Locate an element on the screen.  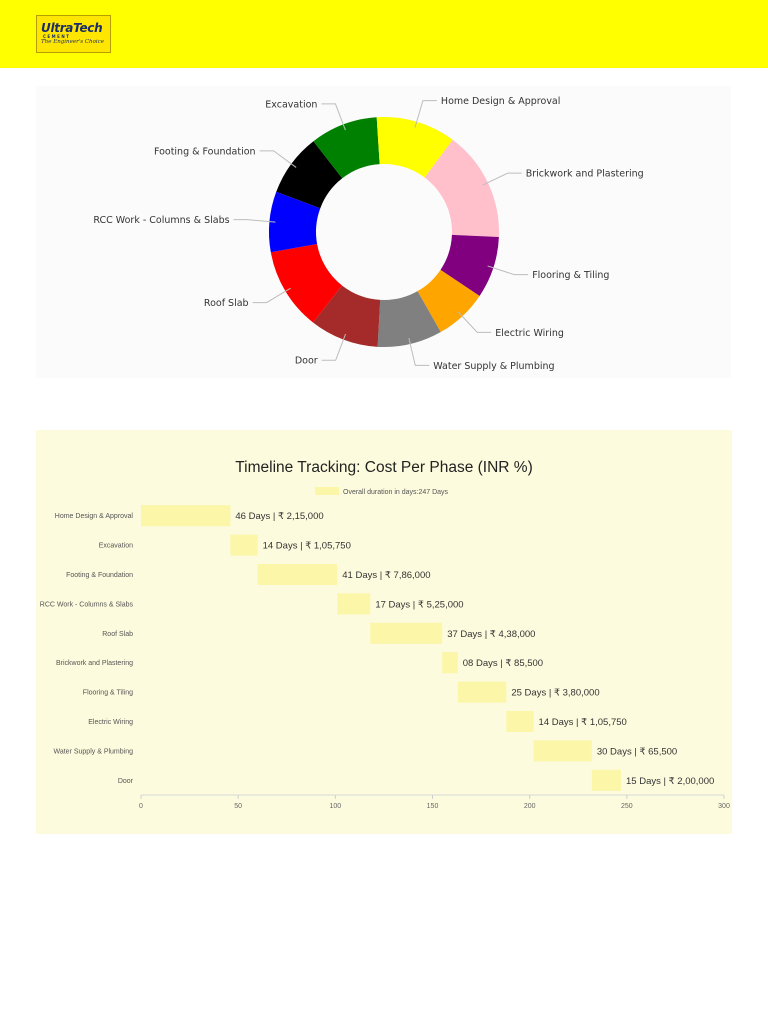
data-label-rcc-work-columns-slabs: 17 Days | ₹ 5,25,000 is located at coordinates (419, 604).